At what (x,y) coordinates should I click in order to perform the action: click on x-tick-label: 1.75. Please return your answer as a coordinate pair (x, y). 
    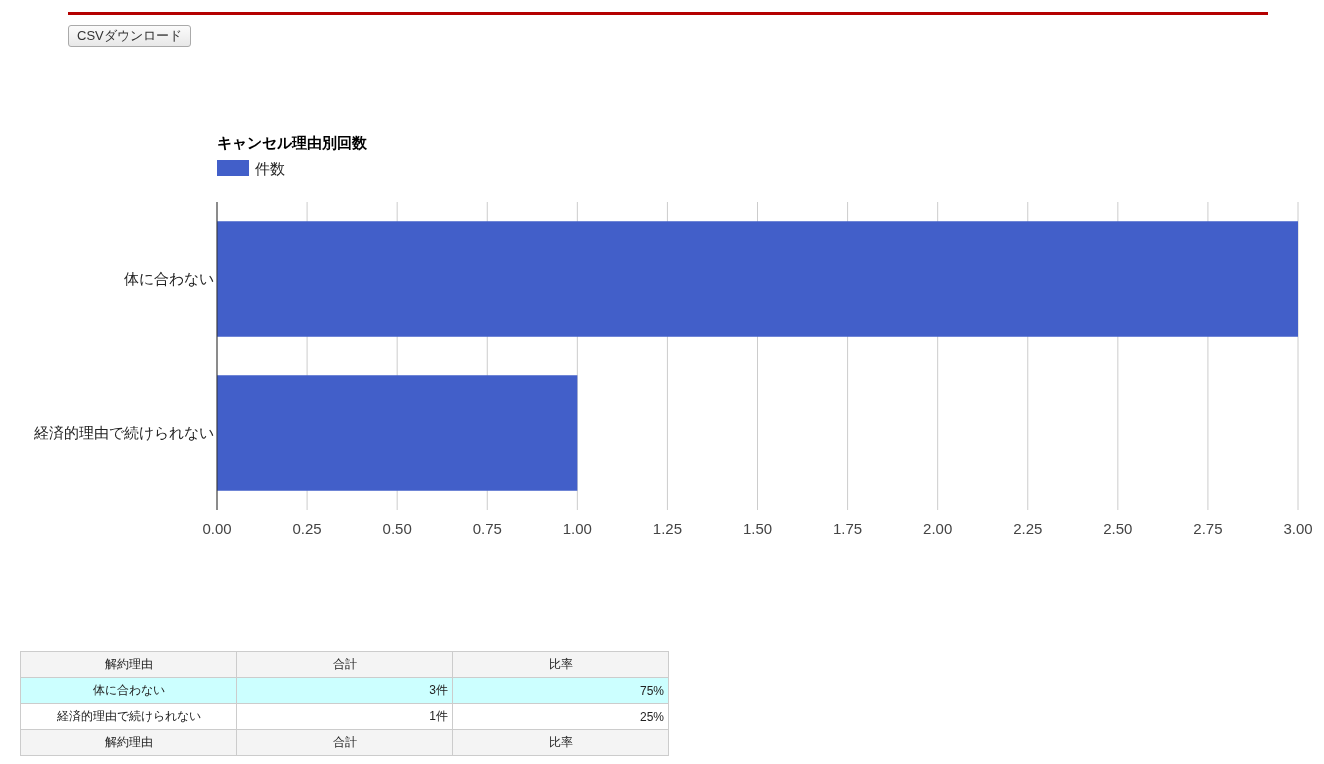
    Looking at the image, I should click on (847, 528).